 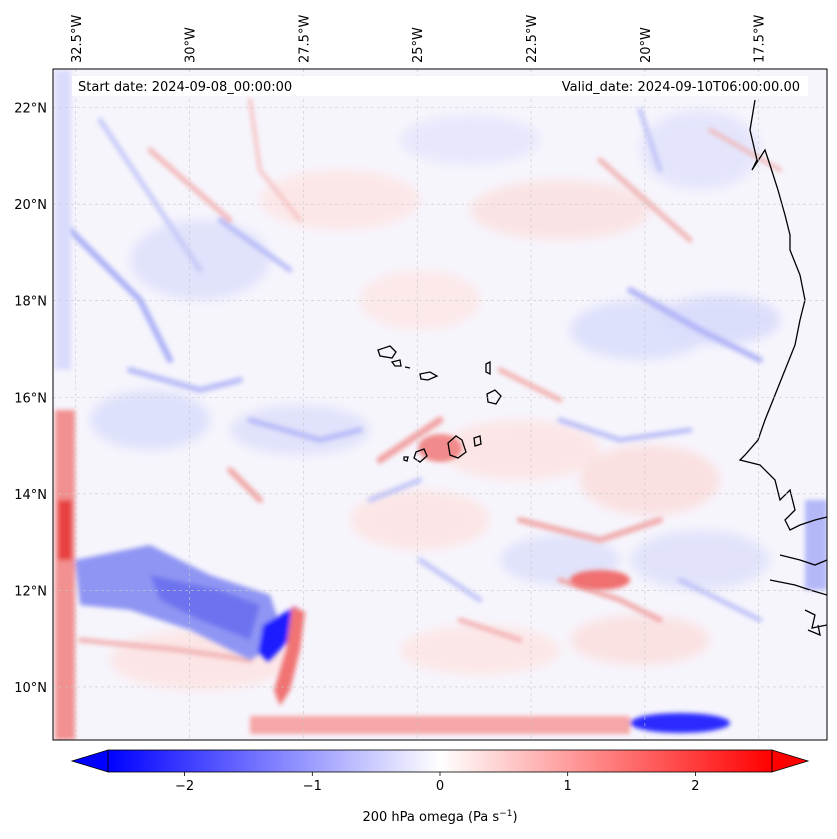 I want to click on colorbar-tick-label: 0, so click(x=440, y=786).